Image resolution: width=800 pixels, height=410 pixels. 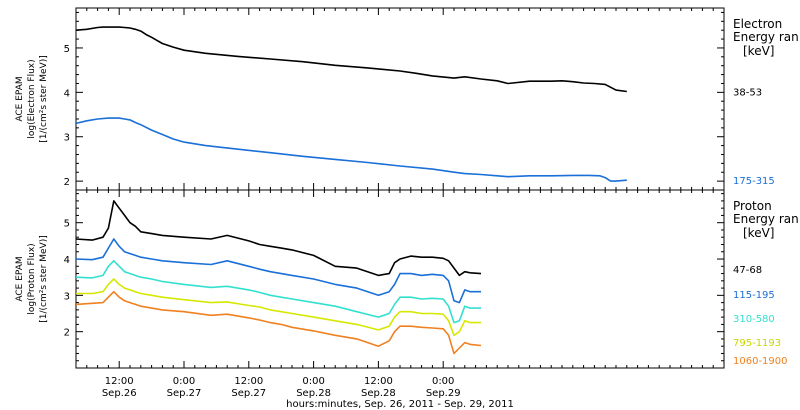 I want to click on legend-entry-310-580: 310-580, so click(x=754, y=319).